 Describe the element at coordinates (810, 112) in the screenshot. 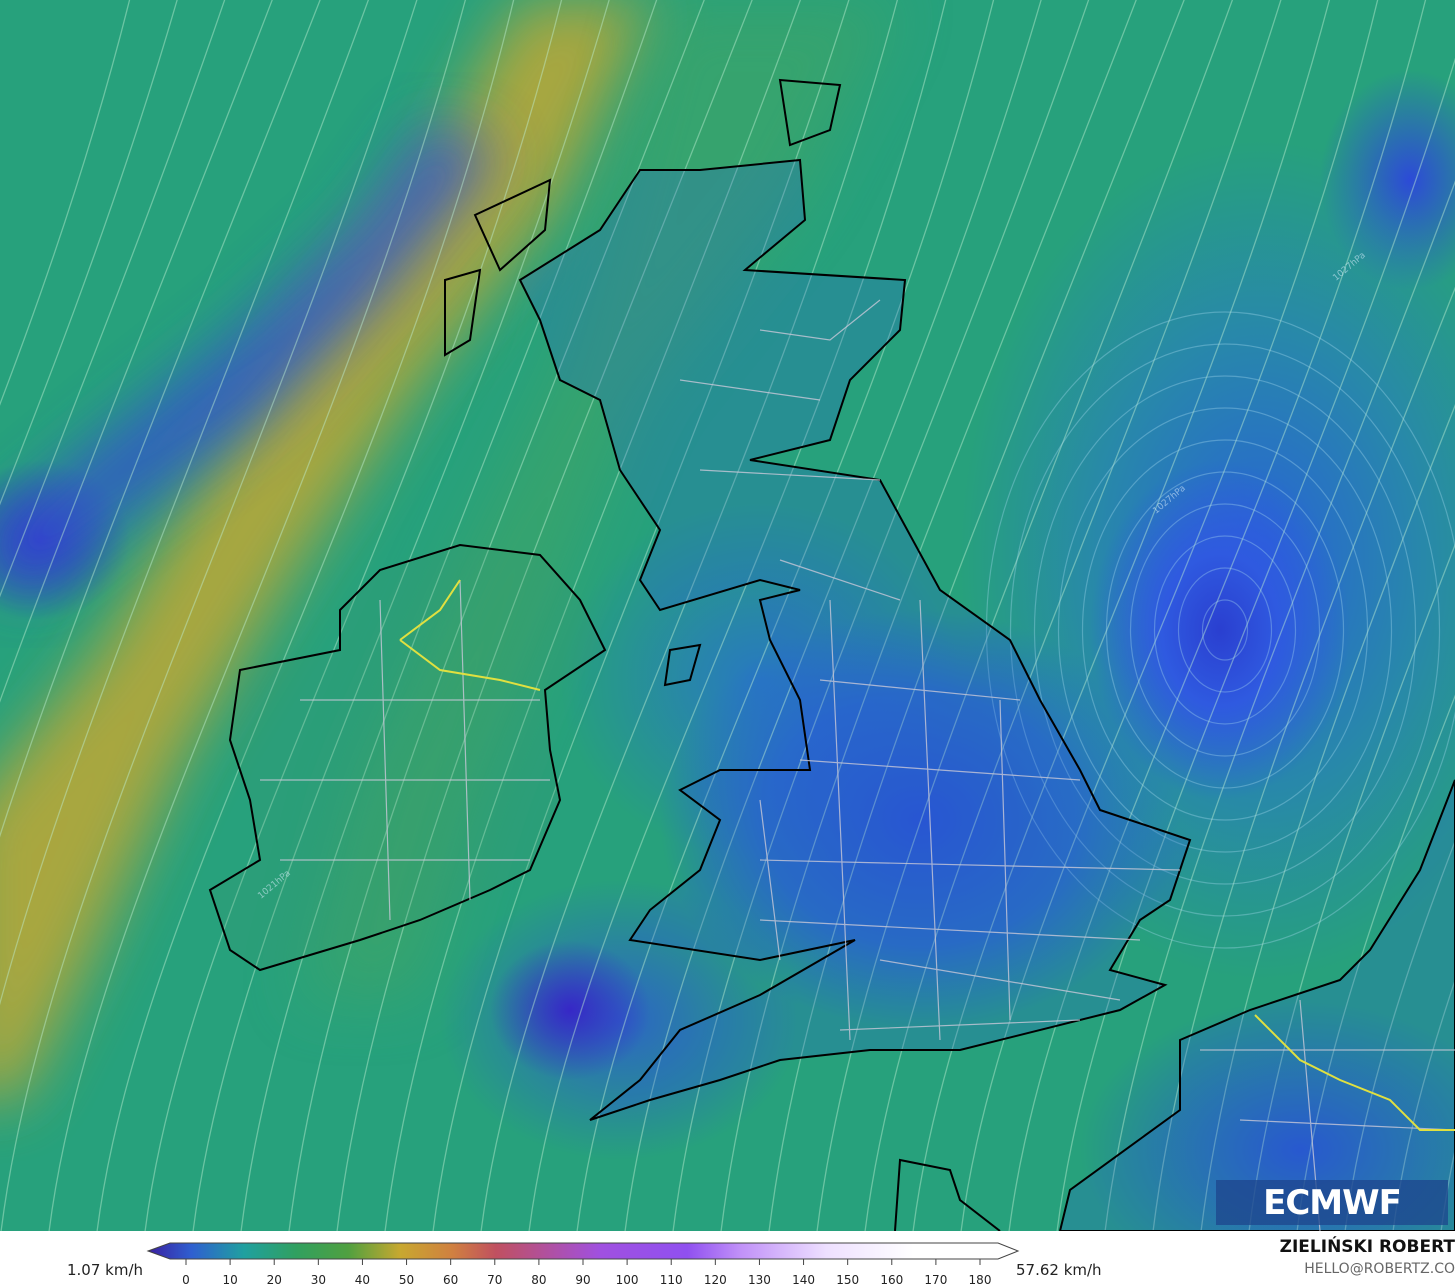

I see `orkney-coast` at that location.